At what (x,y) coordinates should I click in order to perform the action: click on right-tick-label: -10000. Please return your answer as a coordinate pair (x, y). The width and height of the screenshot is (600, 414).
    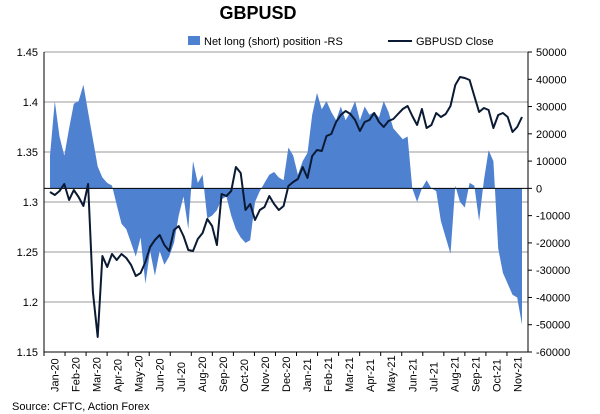
    Looking at the image, I should click on (553, 217).